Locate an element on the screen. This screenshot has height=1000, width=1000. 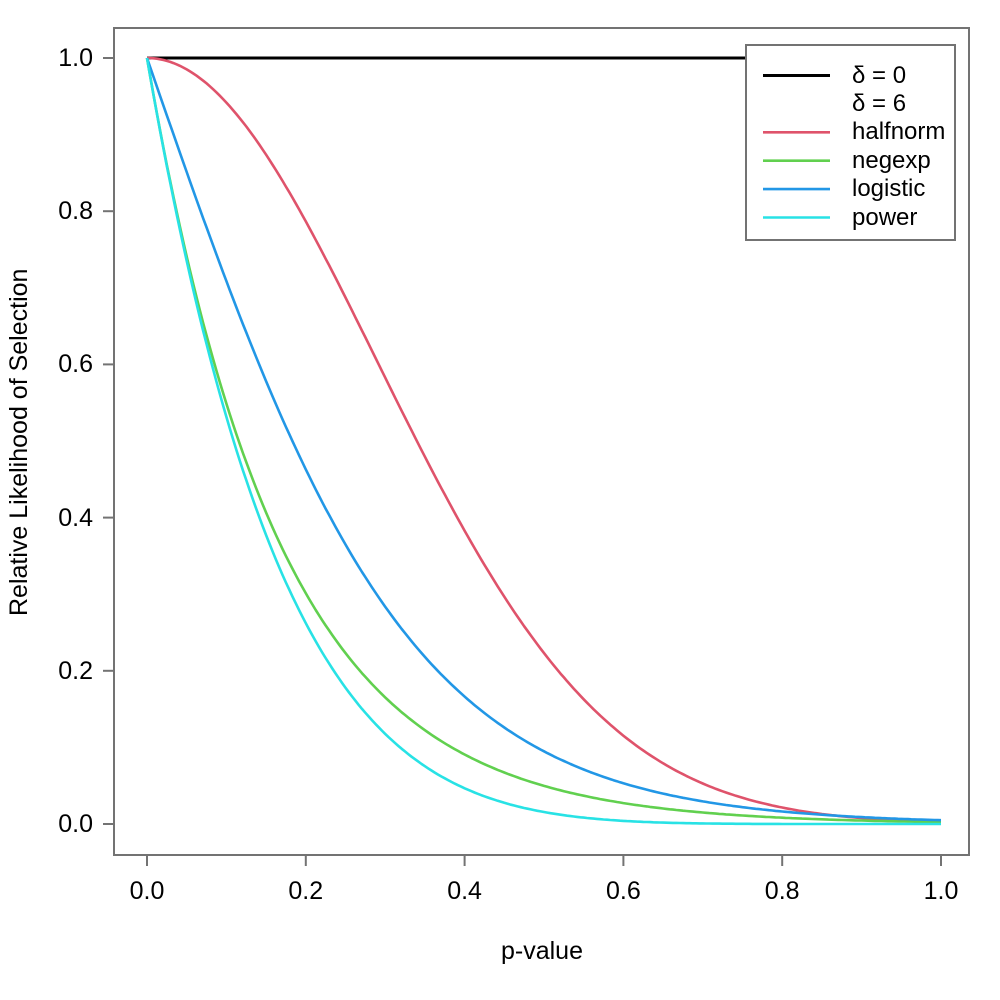
y-tick-label-0.2: 0.2 is located at coordinates (75, 670).